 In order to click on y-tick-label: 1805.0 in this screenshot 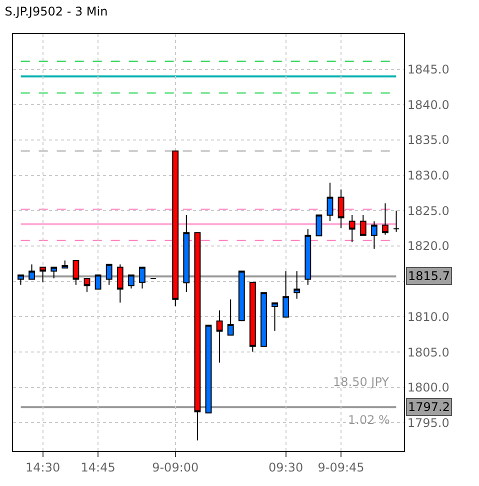, I will do `click(428, 352)`.